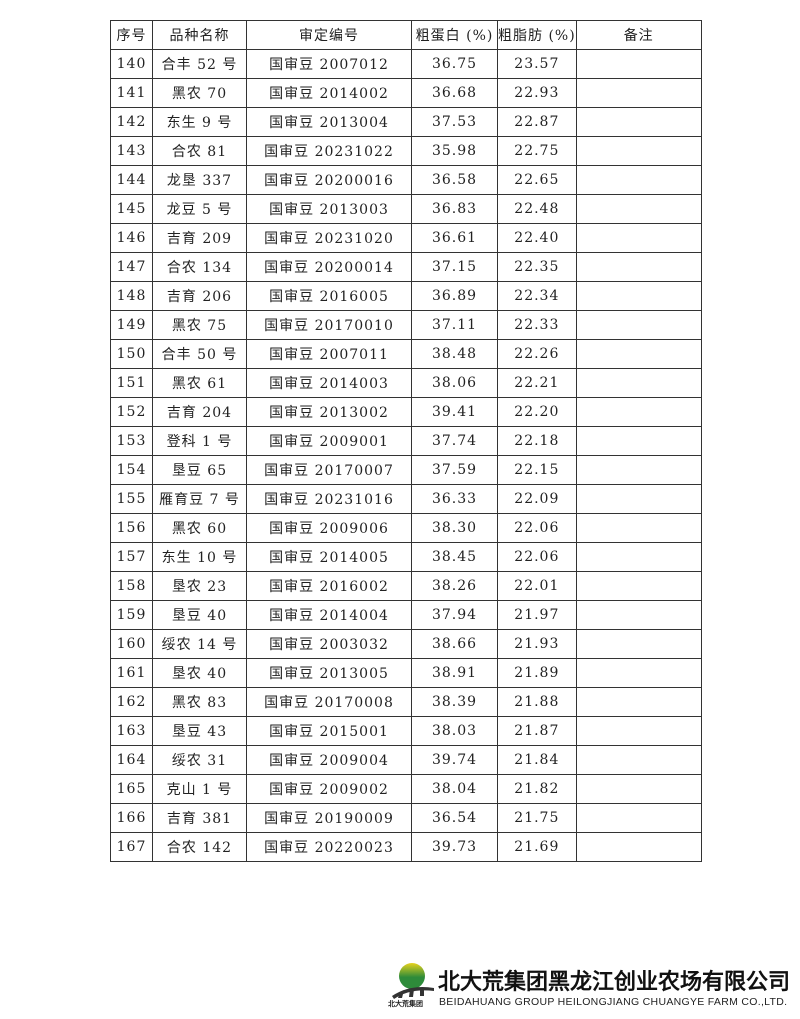 The height and width of the screenshot is (1019, 800). Describe the element at coordinates (199, 731) in the screenshot. I see `cell-variety-name: 垦豆 43` at that location.